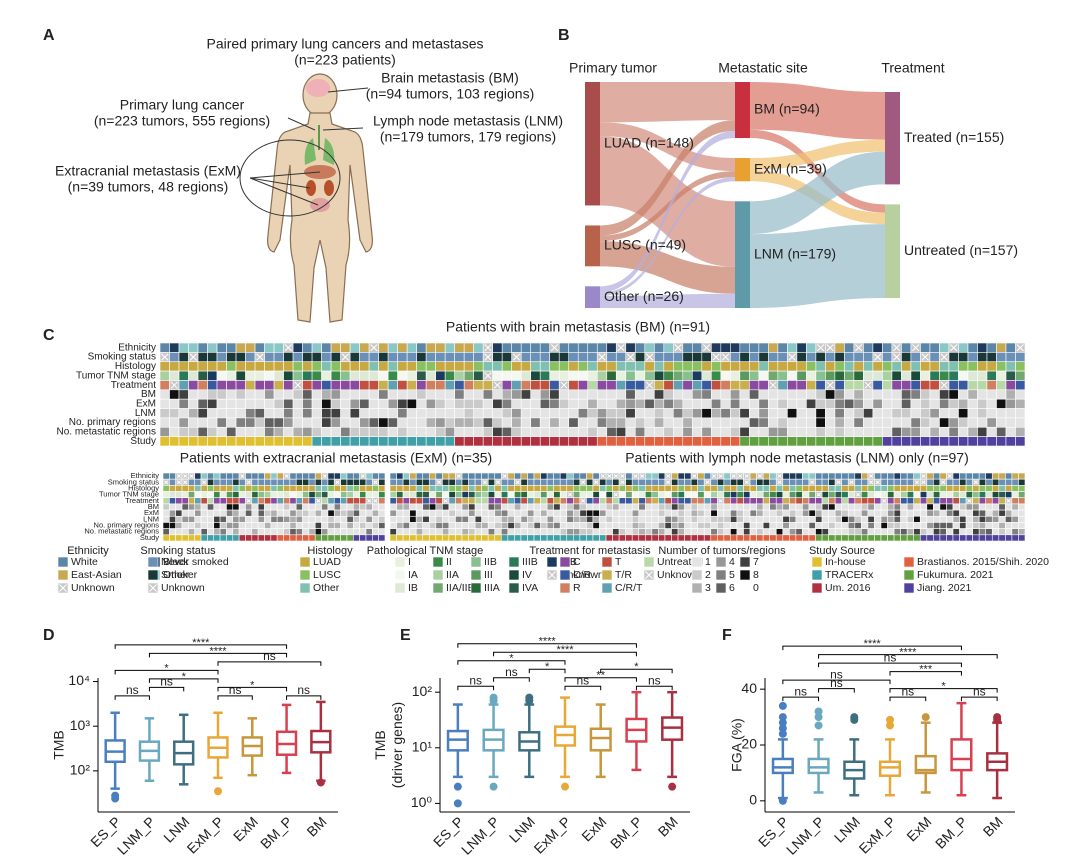 This screenshot has height=866, width=1080. I want to click on y-axis-label: TMB, so click(59, 745).